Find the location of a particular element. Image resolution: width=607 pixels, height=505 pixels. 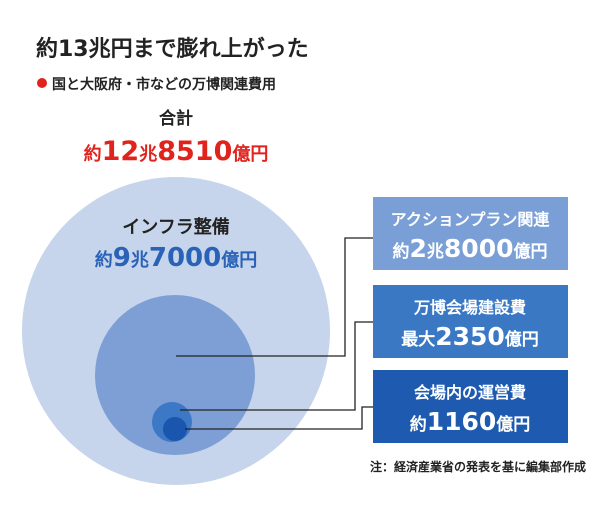

infra-value: 約9兆7000億円 is located at coordinates (176, 258).